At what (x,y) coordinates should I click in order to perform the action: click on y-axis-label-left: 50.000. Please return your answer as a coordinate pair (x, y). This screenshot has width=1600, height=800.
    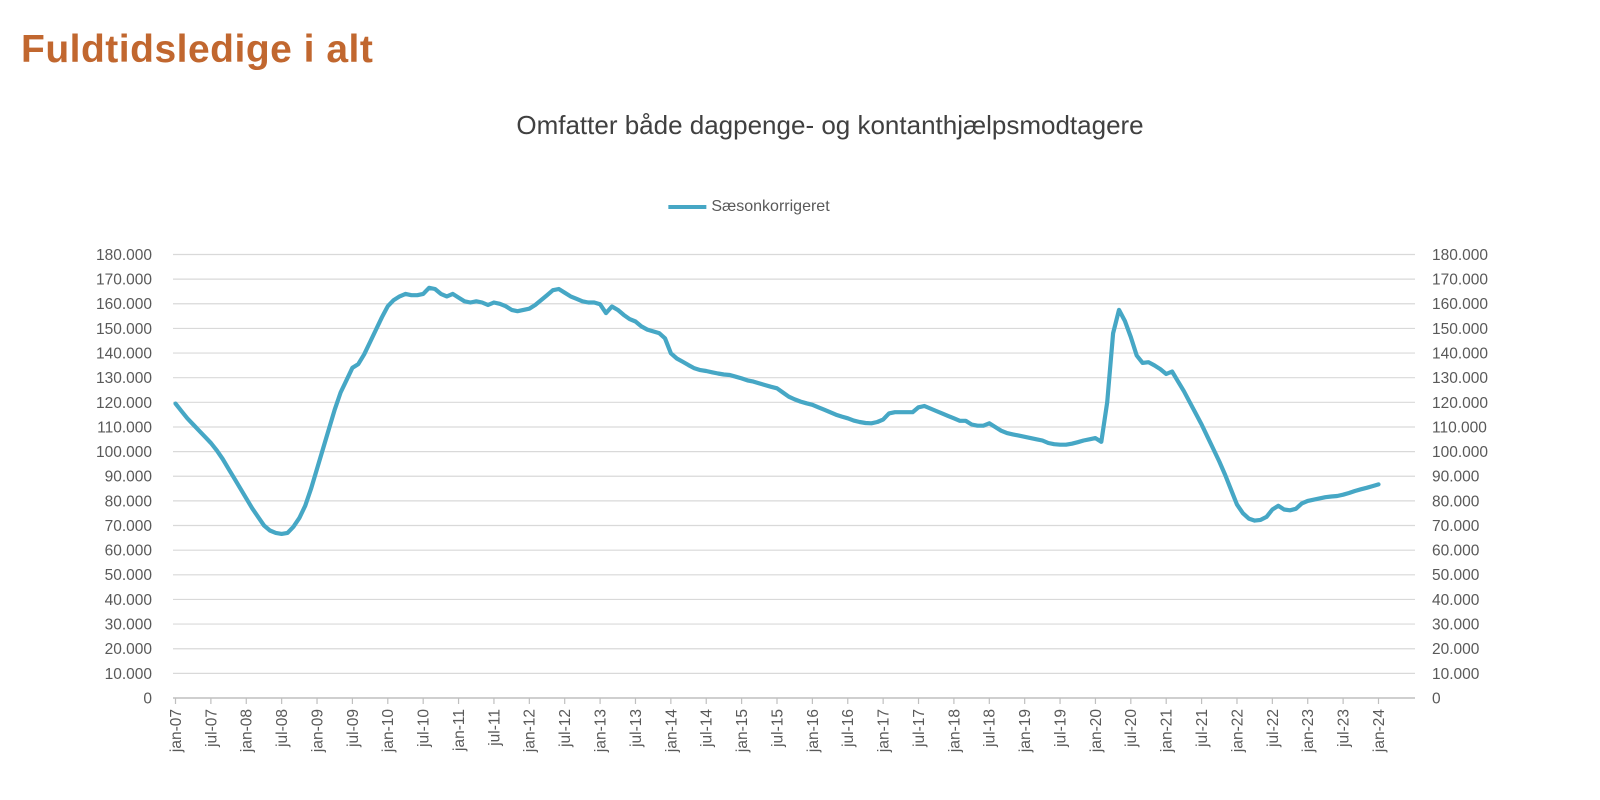
    Looking at the image, I should click on (129, 575).